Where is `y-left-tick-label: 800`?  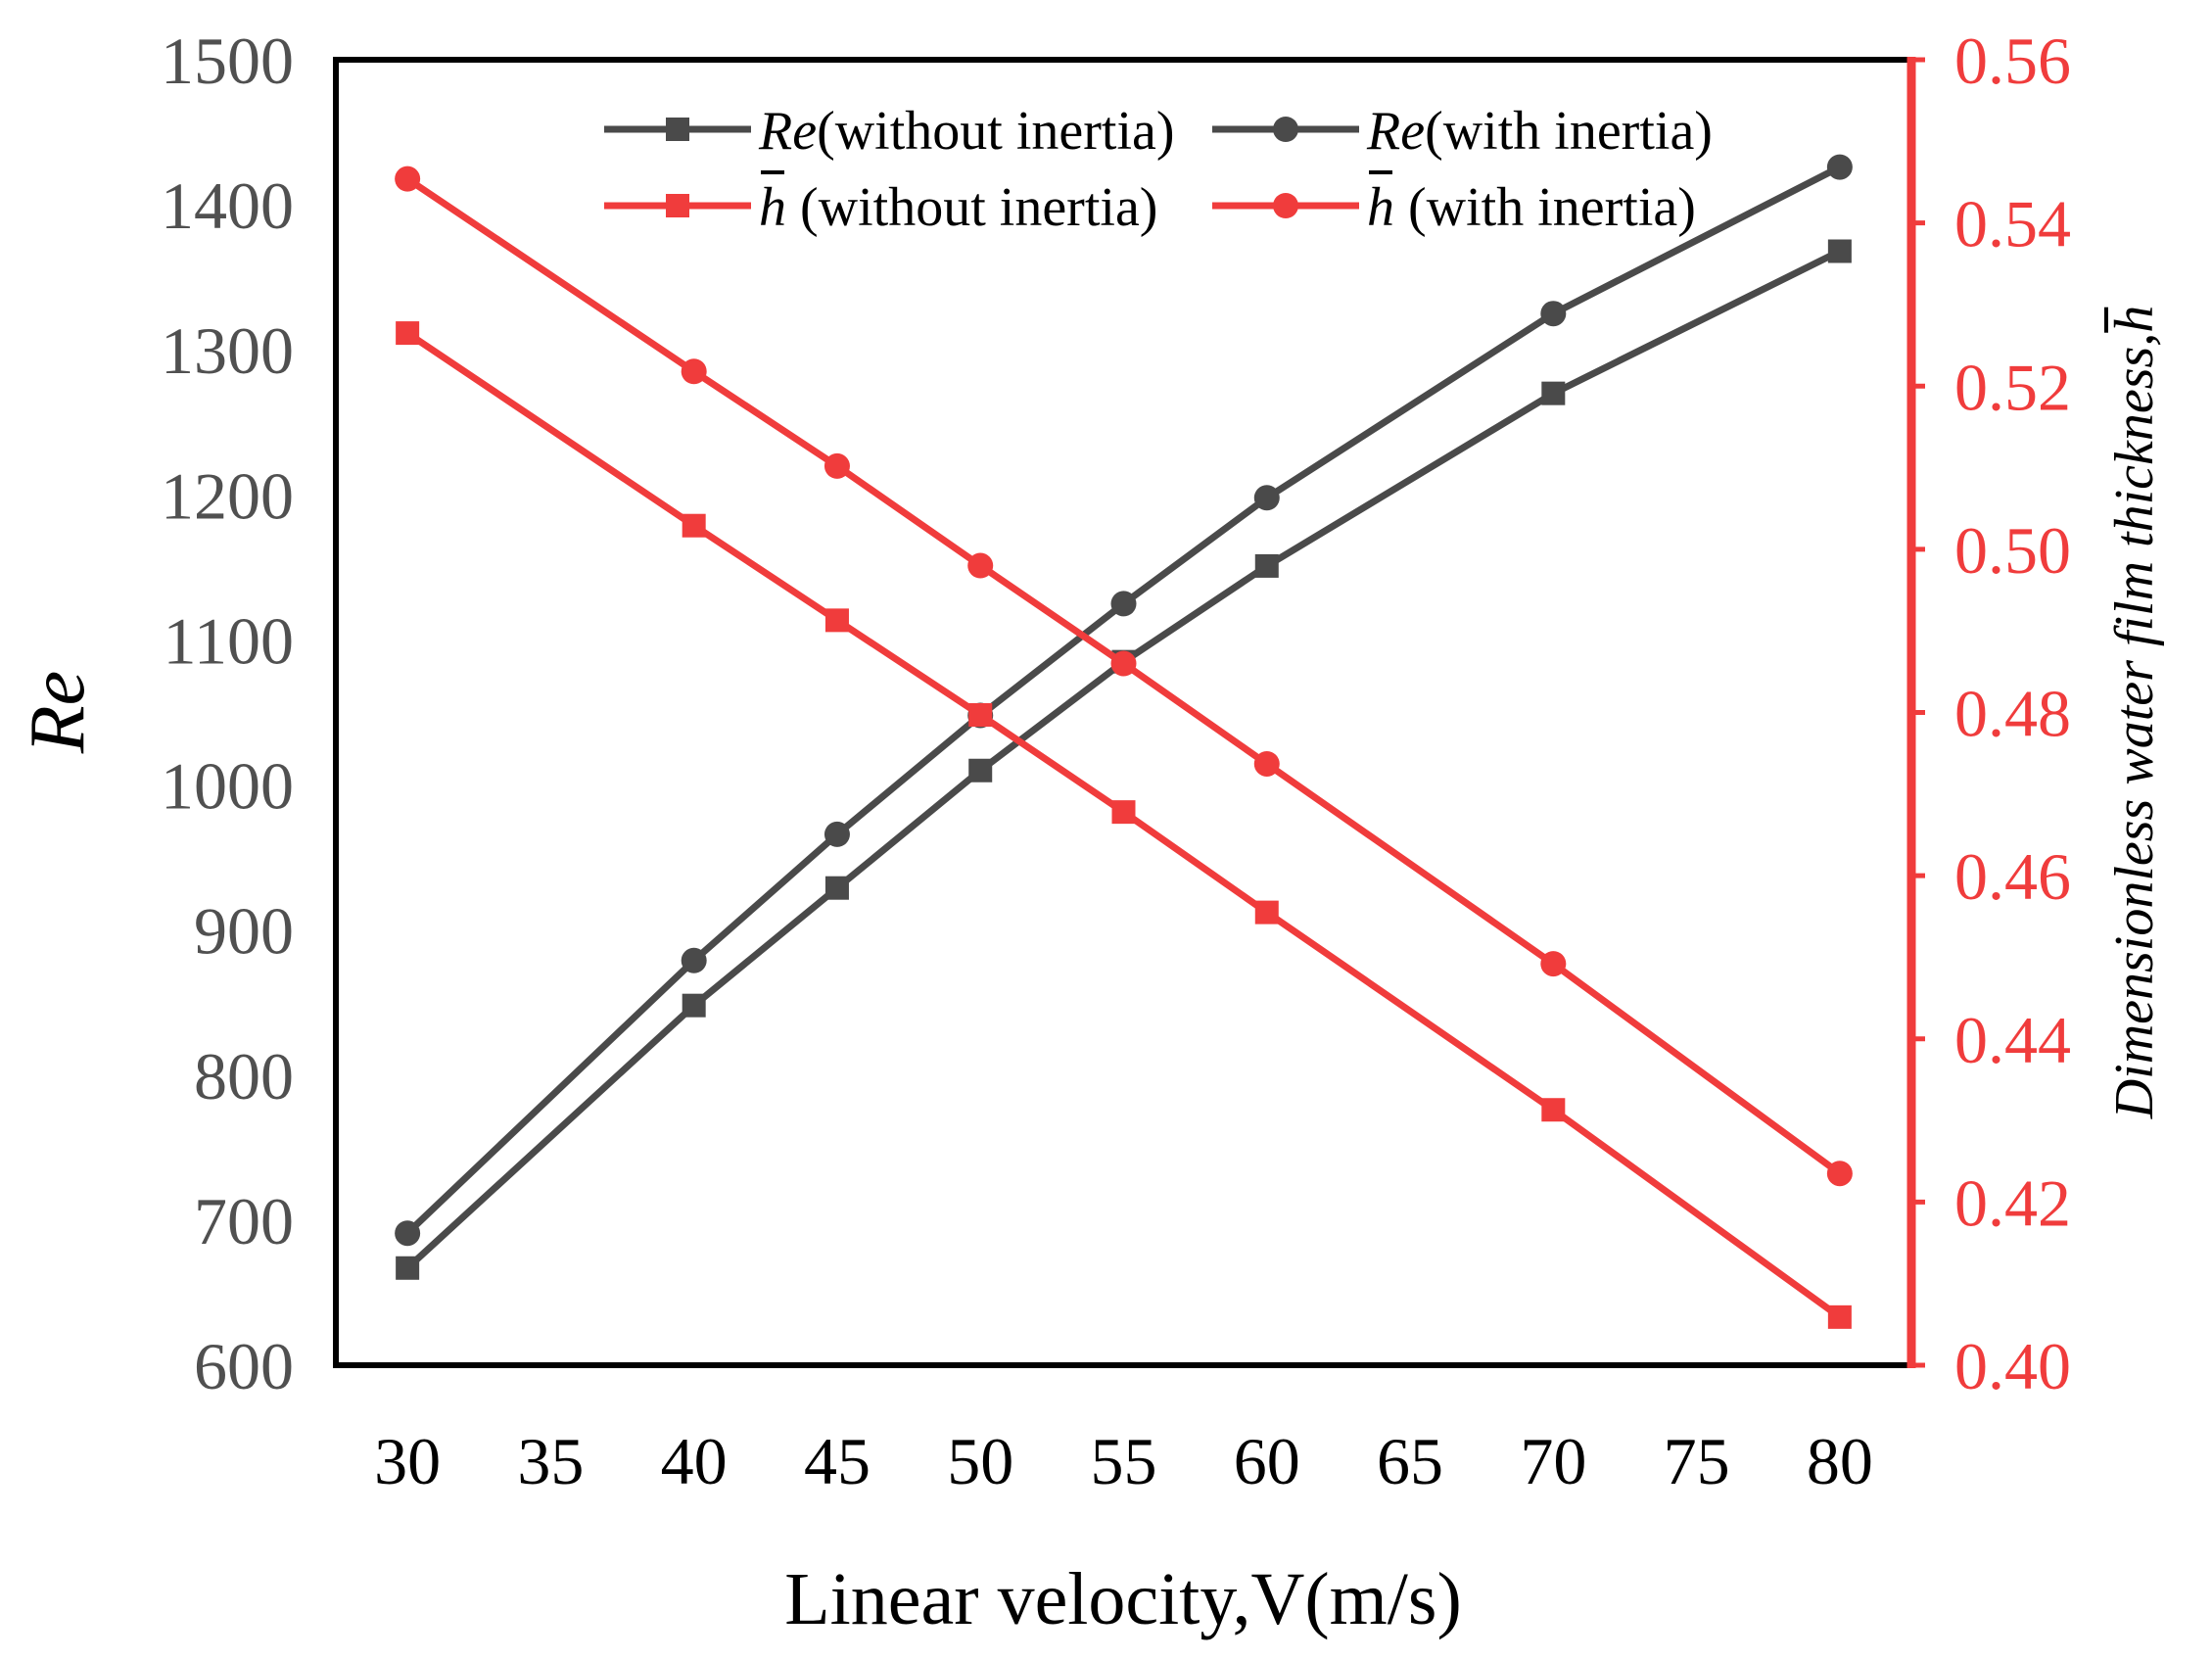 y-left-tick-label: 800 is located at coordinates (244, 1076).